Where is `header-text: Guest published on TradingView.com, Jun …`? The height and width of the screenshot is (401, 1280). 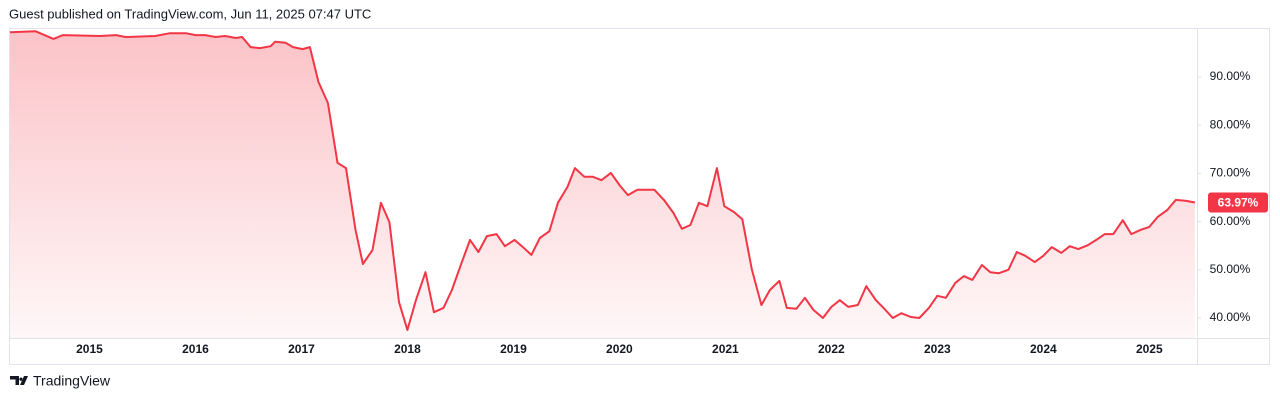
header-text: Guest published on TradingView.com, Jun … is located at coordinates (190, 13).